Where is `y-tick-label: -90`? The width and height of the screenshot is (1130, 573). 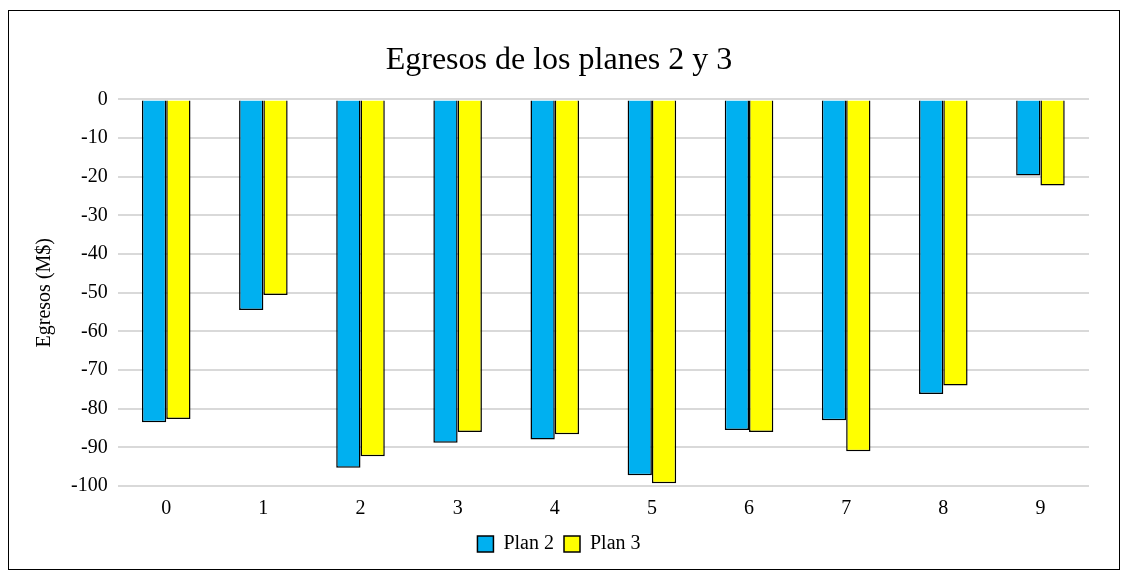 y-tick-label: -90 is located at coordinates (94, 445).